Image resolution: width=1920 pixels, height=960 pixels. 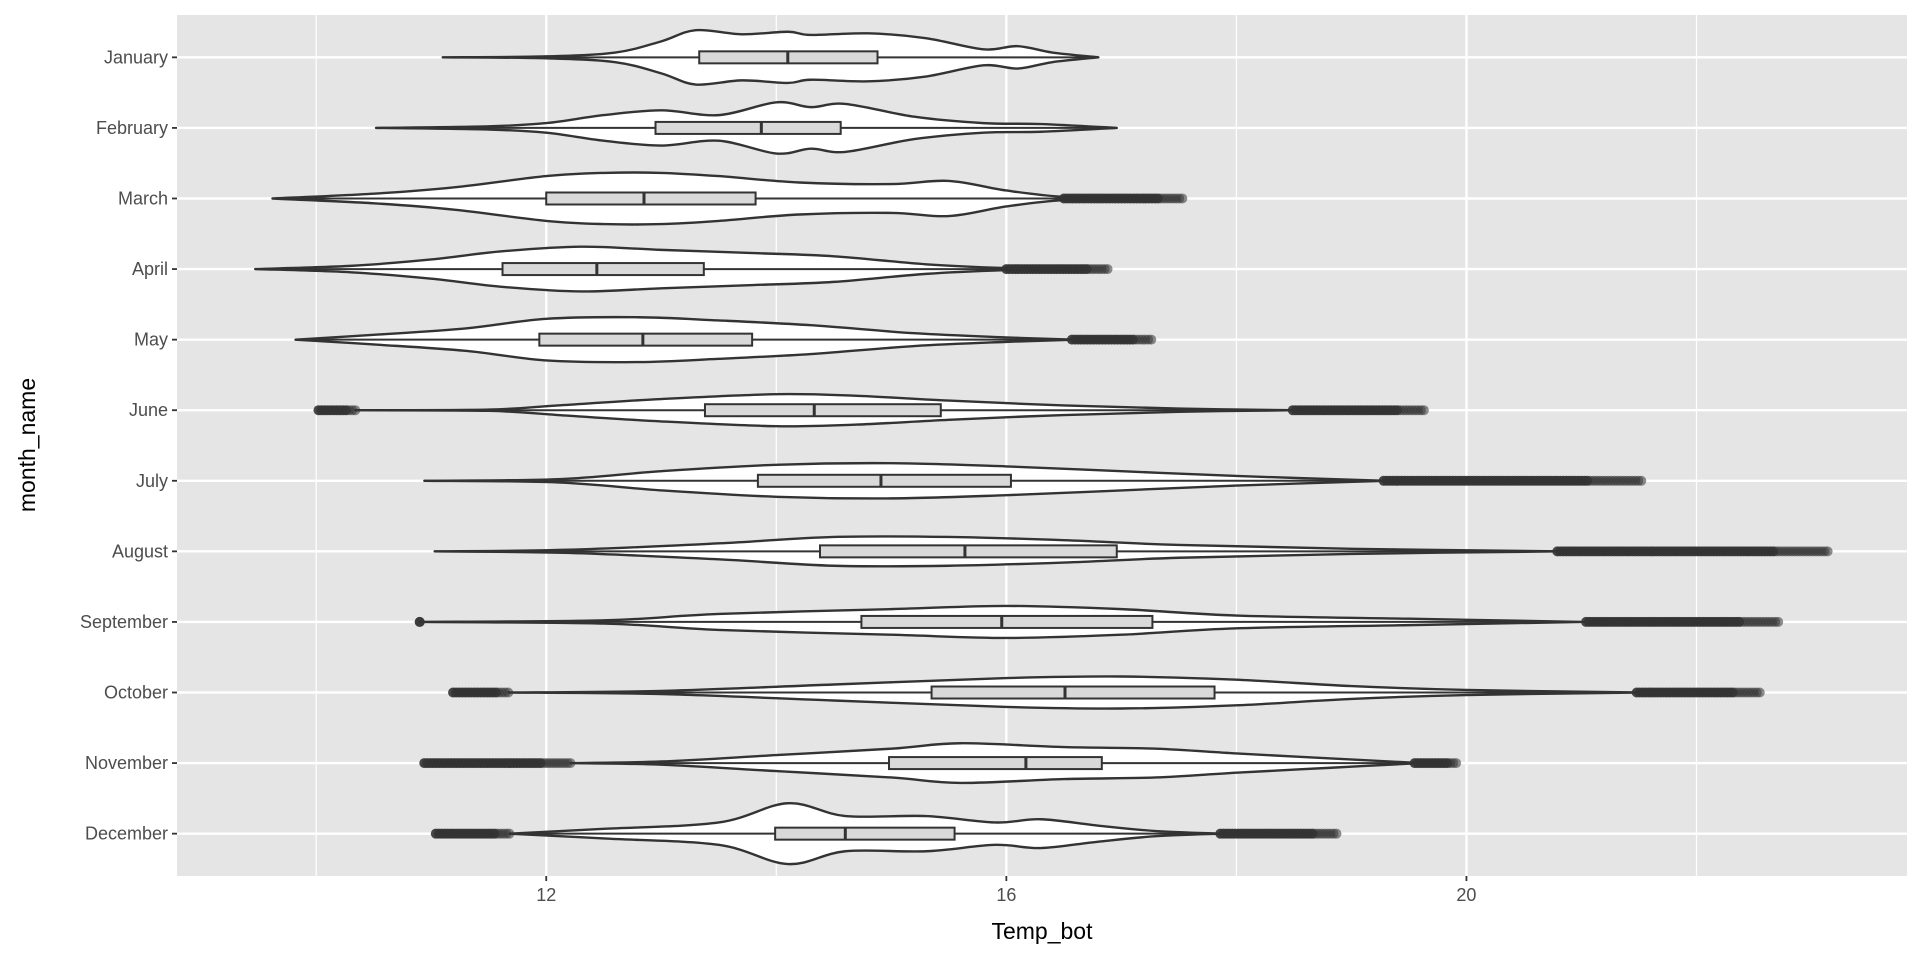 I want to click on violin-group-june, so click(x=871, y=410).